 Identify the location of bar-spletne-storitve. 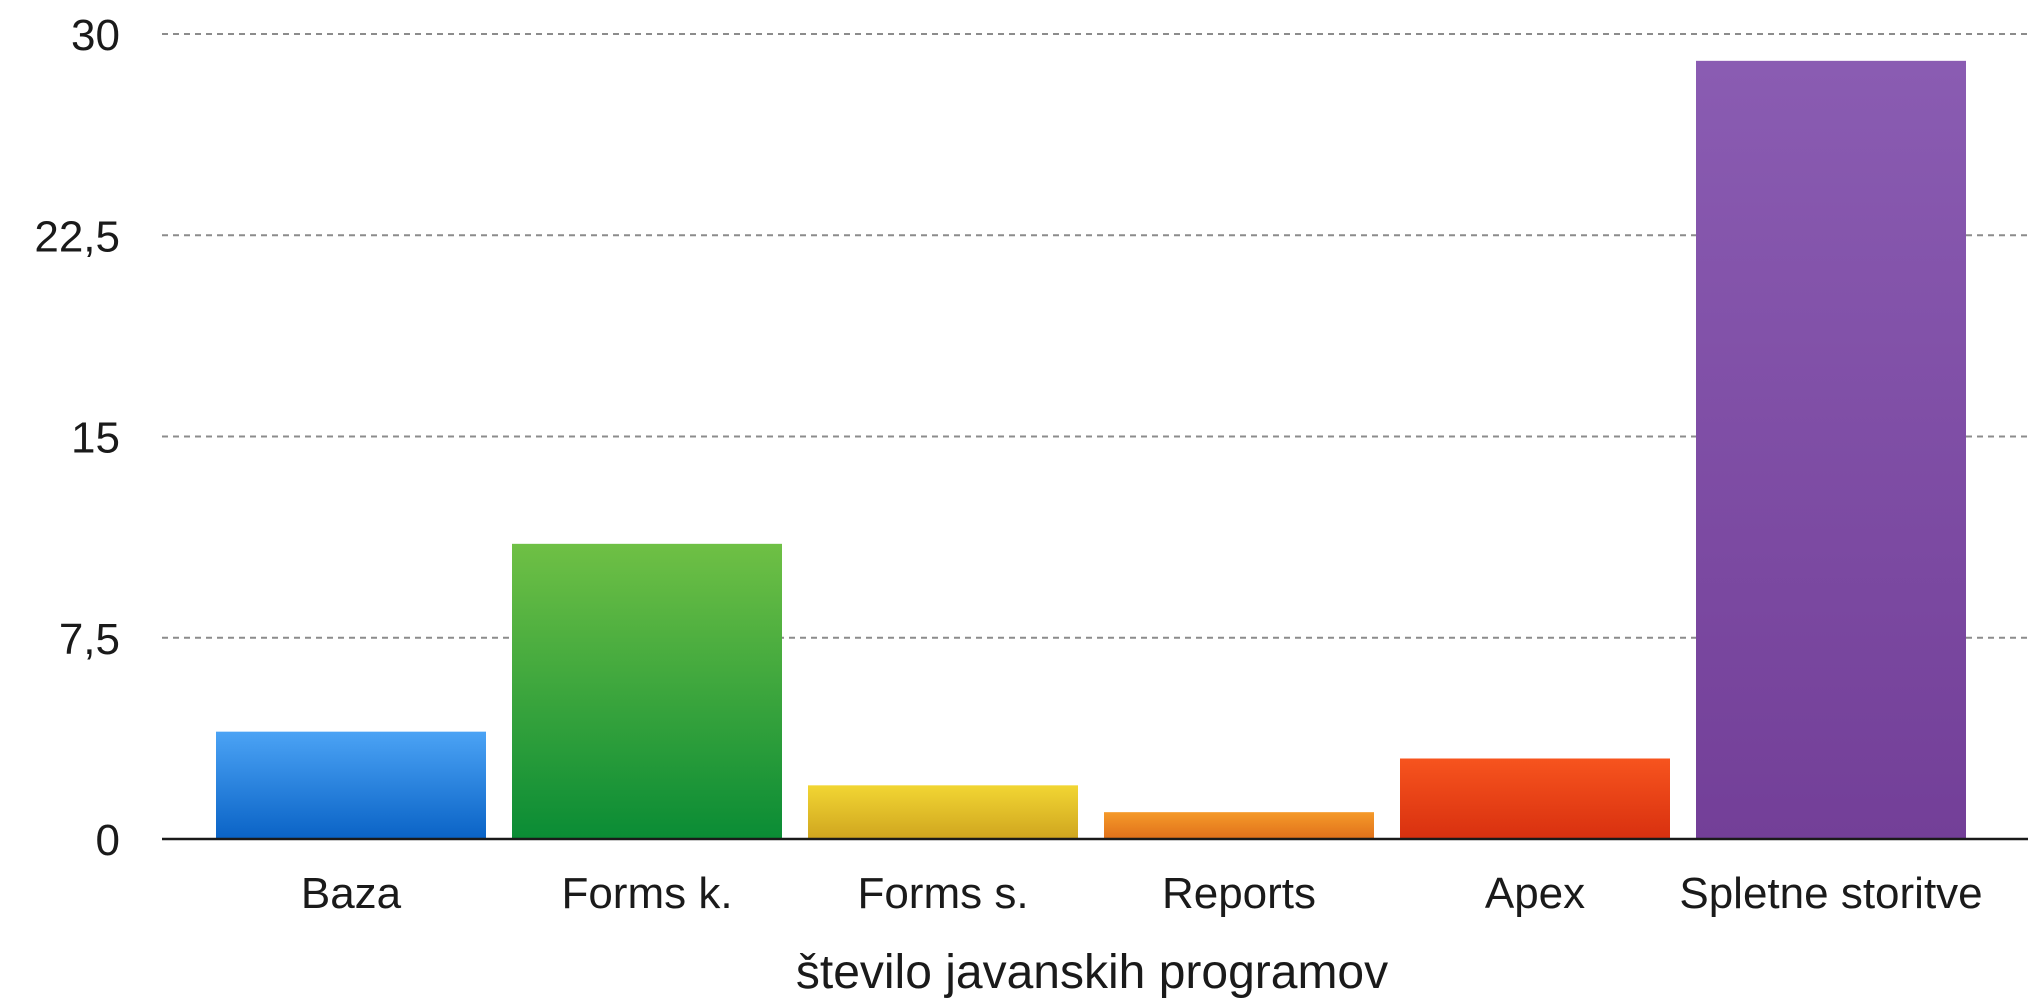
(1831, 450).